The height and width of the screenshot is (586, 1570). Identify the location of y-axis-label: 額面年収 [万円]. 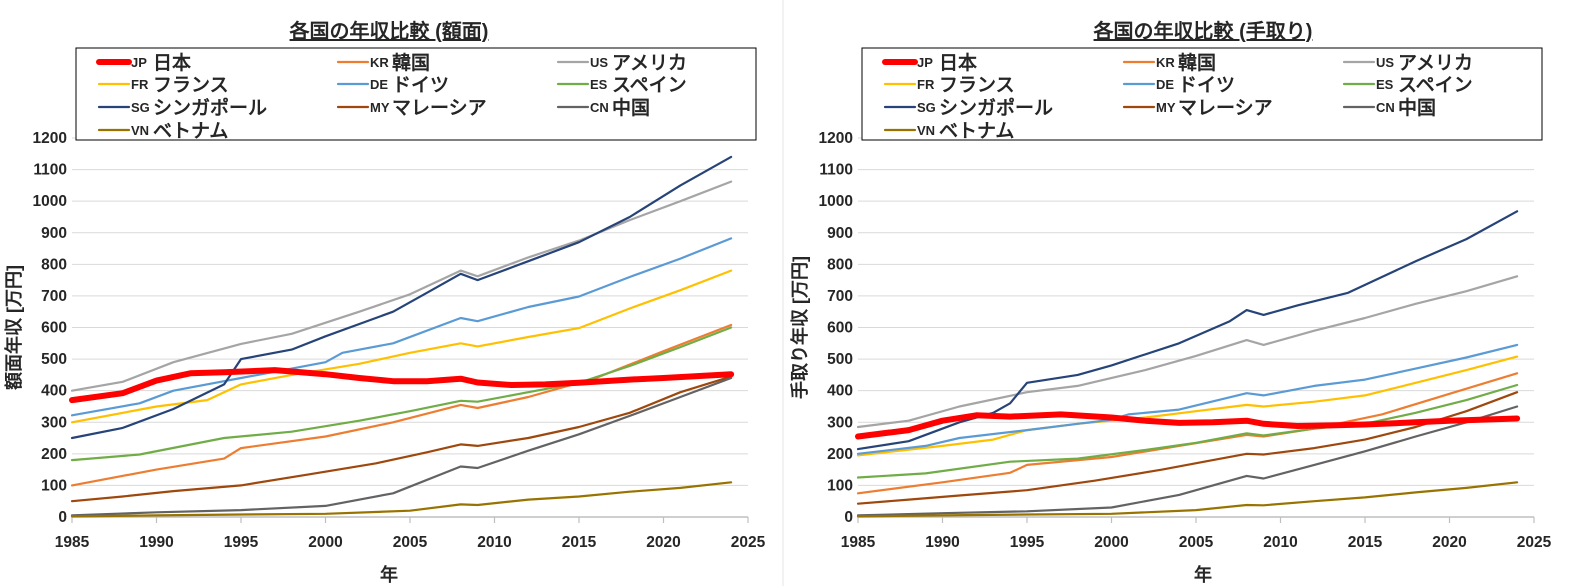
(13, 328).